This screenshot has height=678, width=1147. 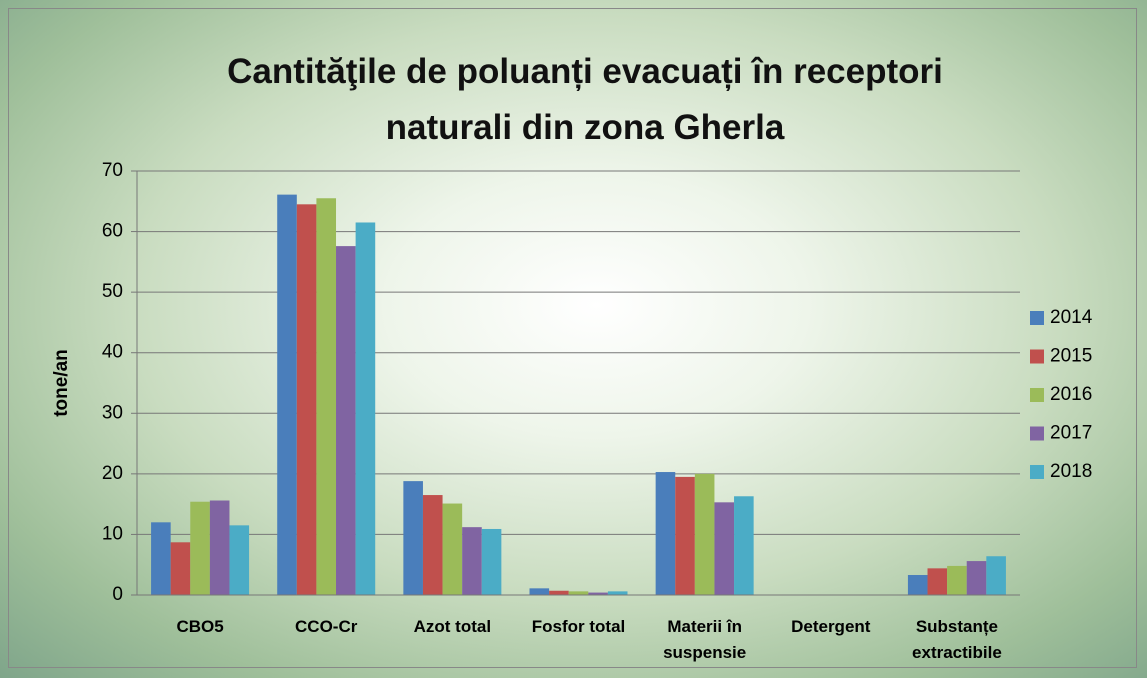 I want to click on legend-label: 2017, so click(x=1071, y=433).